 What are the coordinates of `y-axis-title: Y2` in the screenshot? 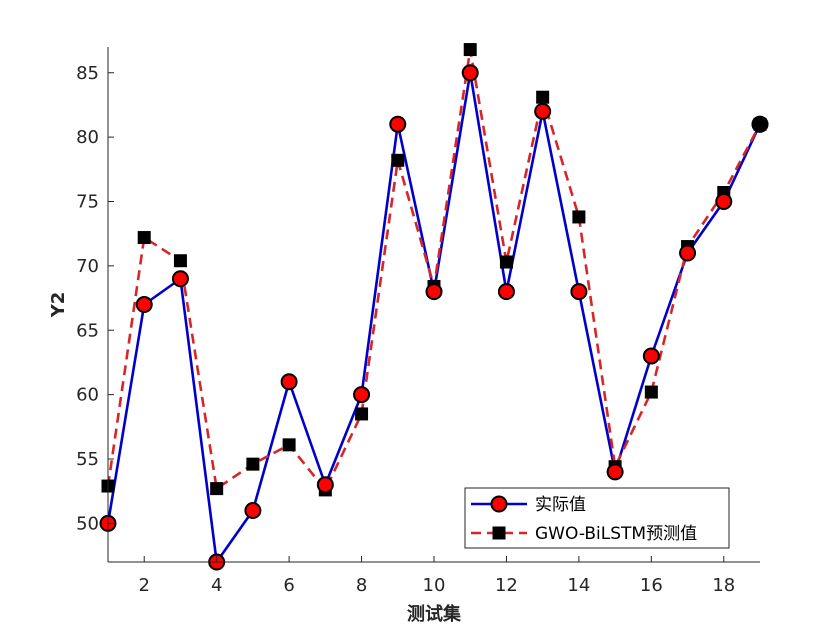 It's located at (58, 305).